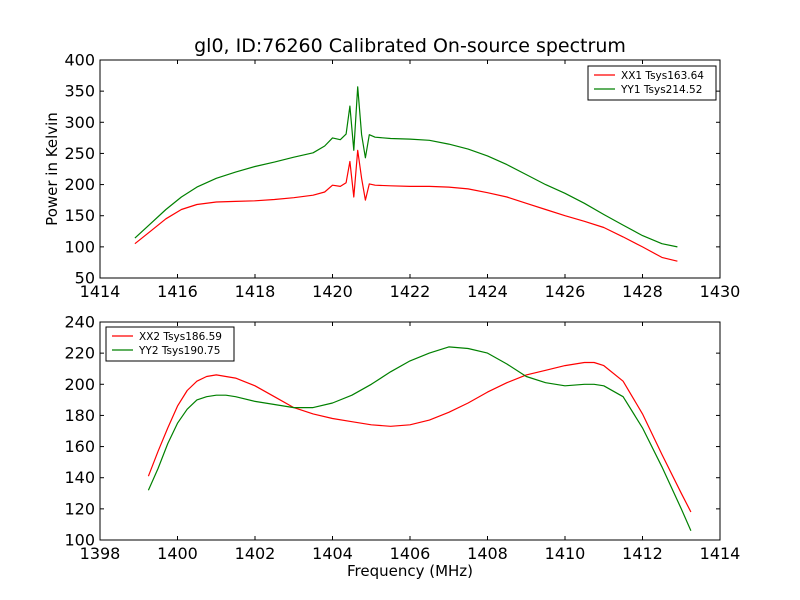  I want to click on x-tick-label: 1424, so click(487, 291).